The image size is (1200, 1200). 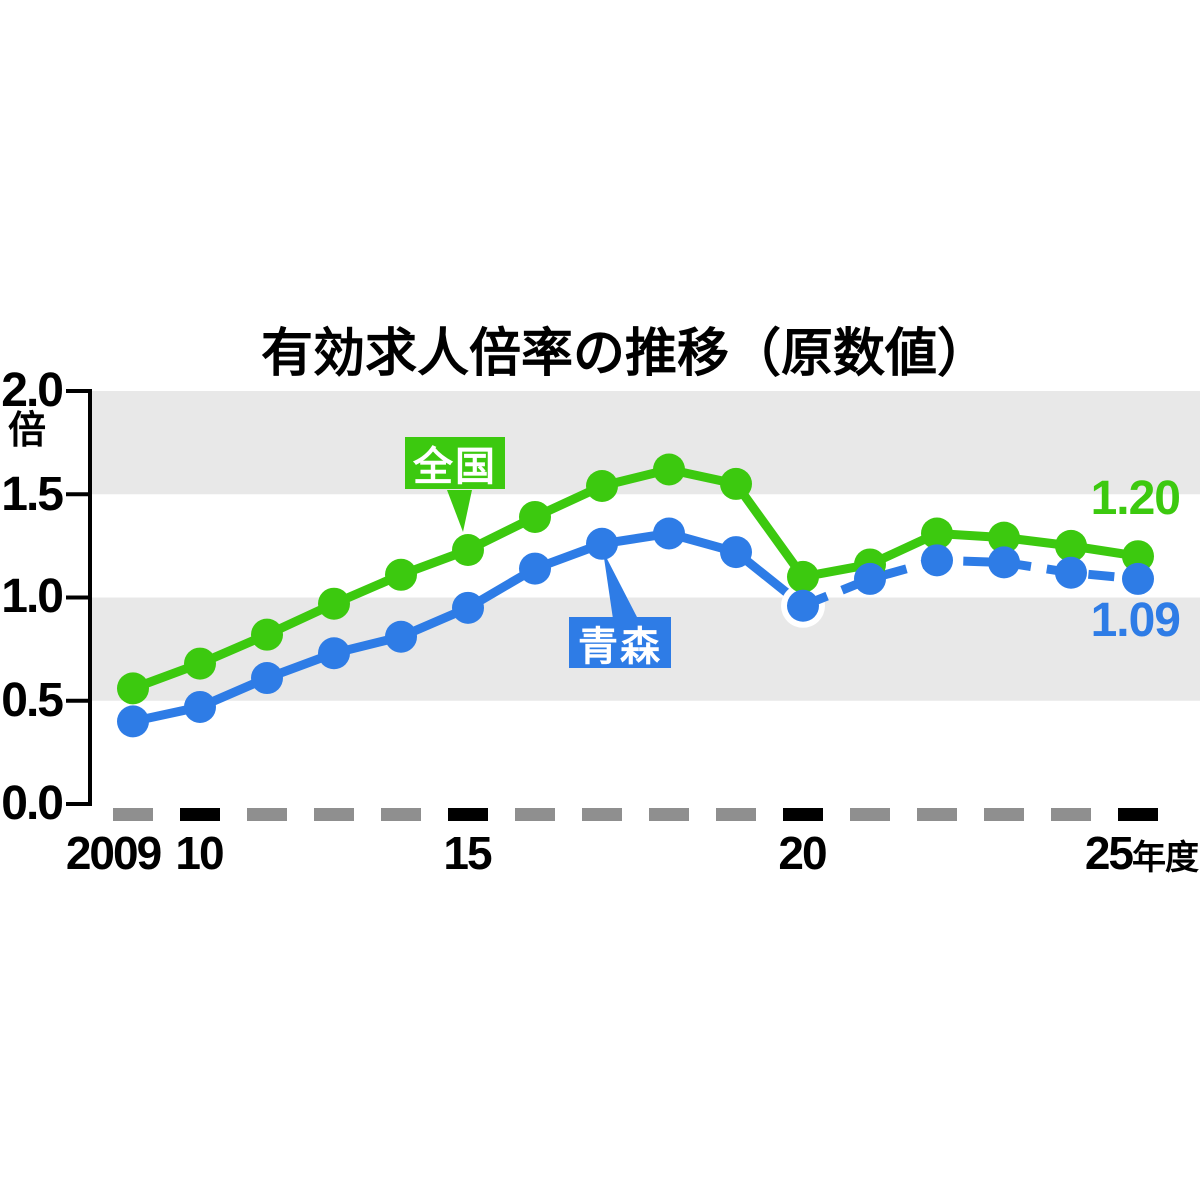 What do you see at coordinates (455, 467) in the screenshot?
I see `series-label-national: 全国` at bounding box center [455, 467].